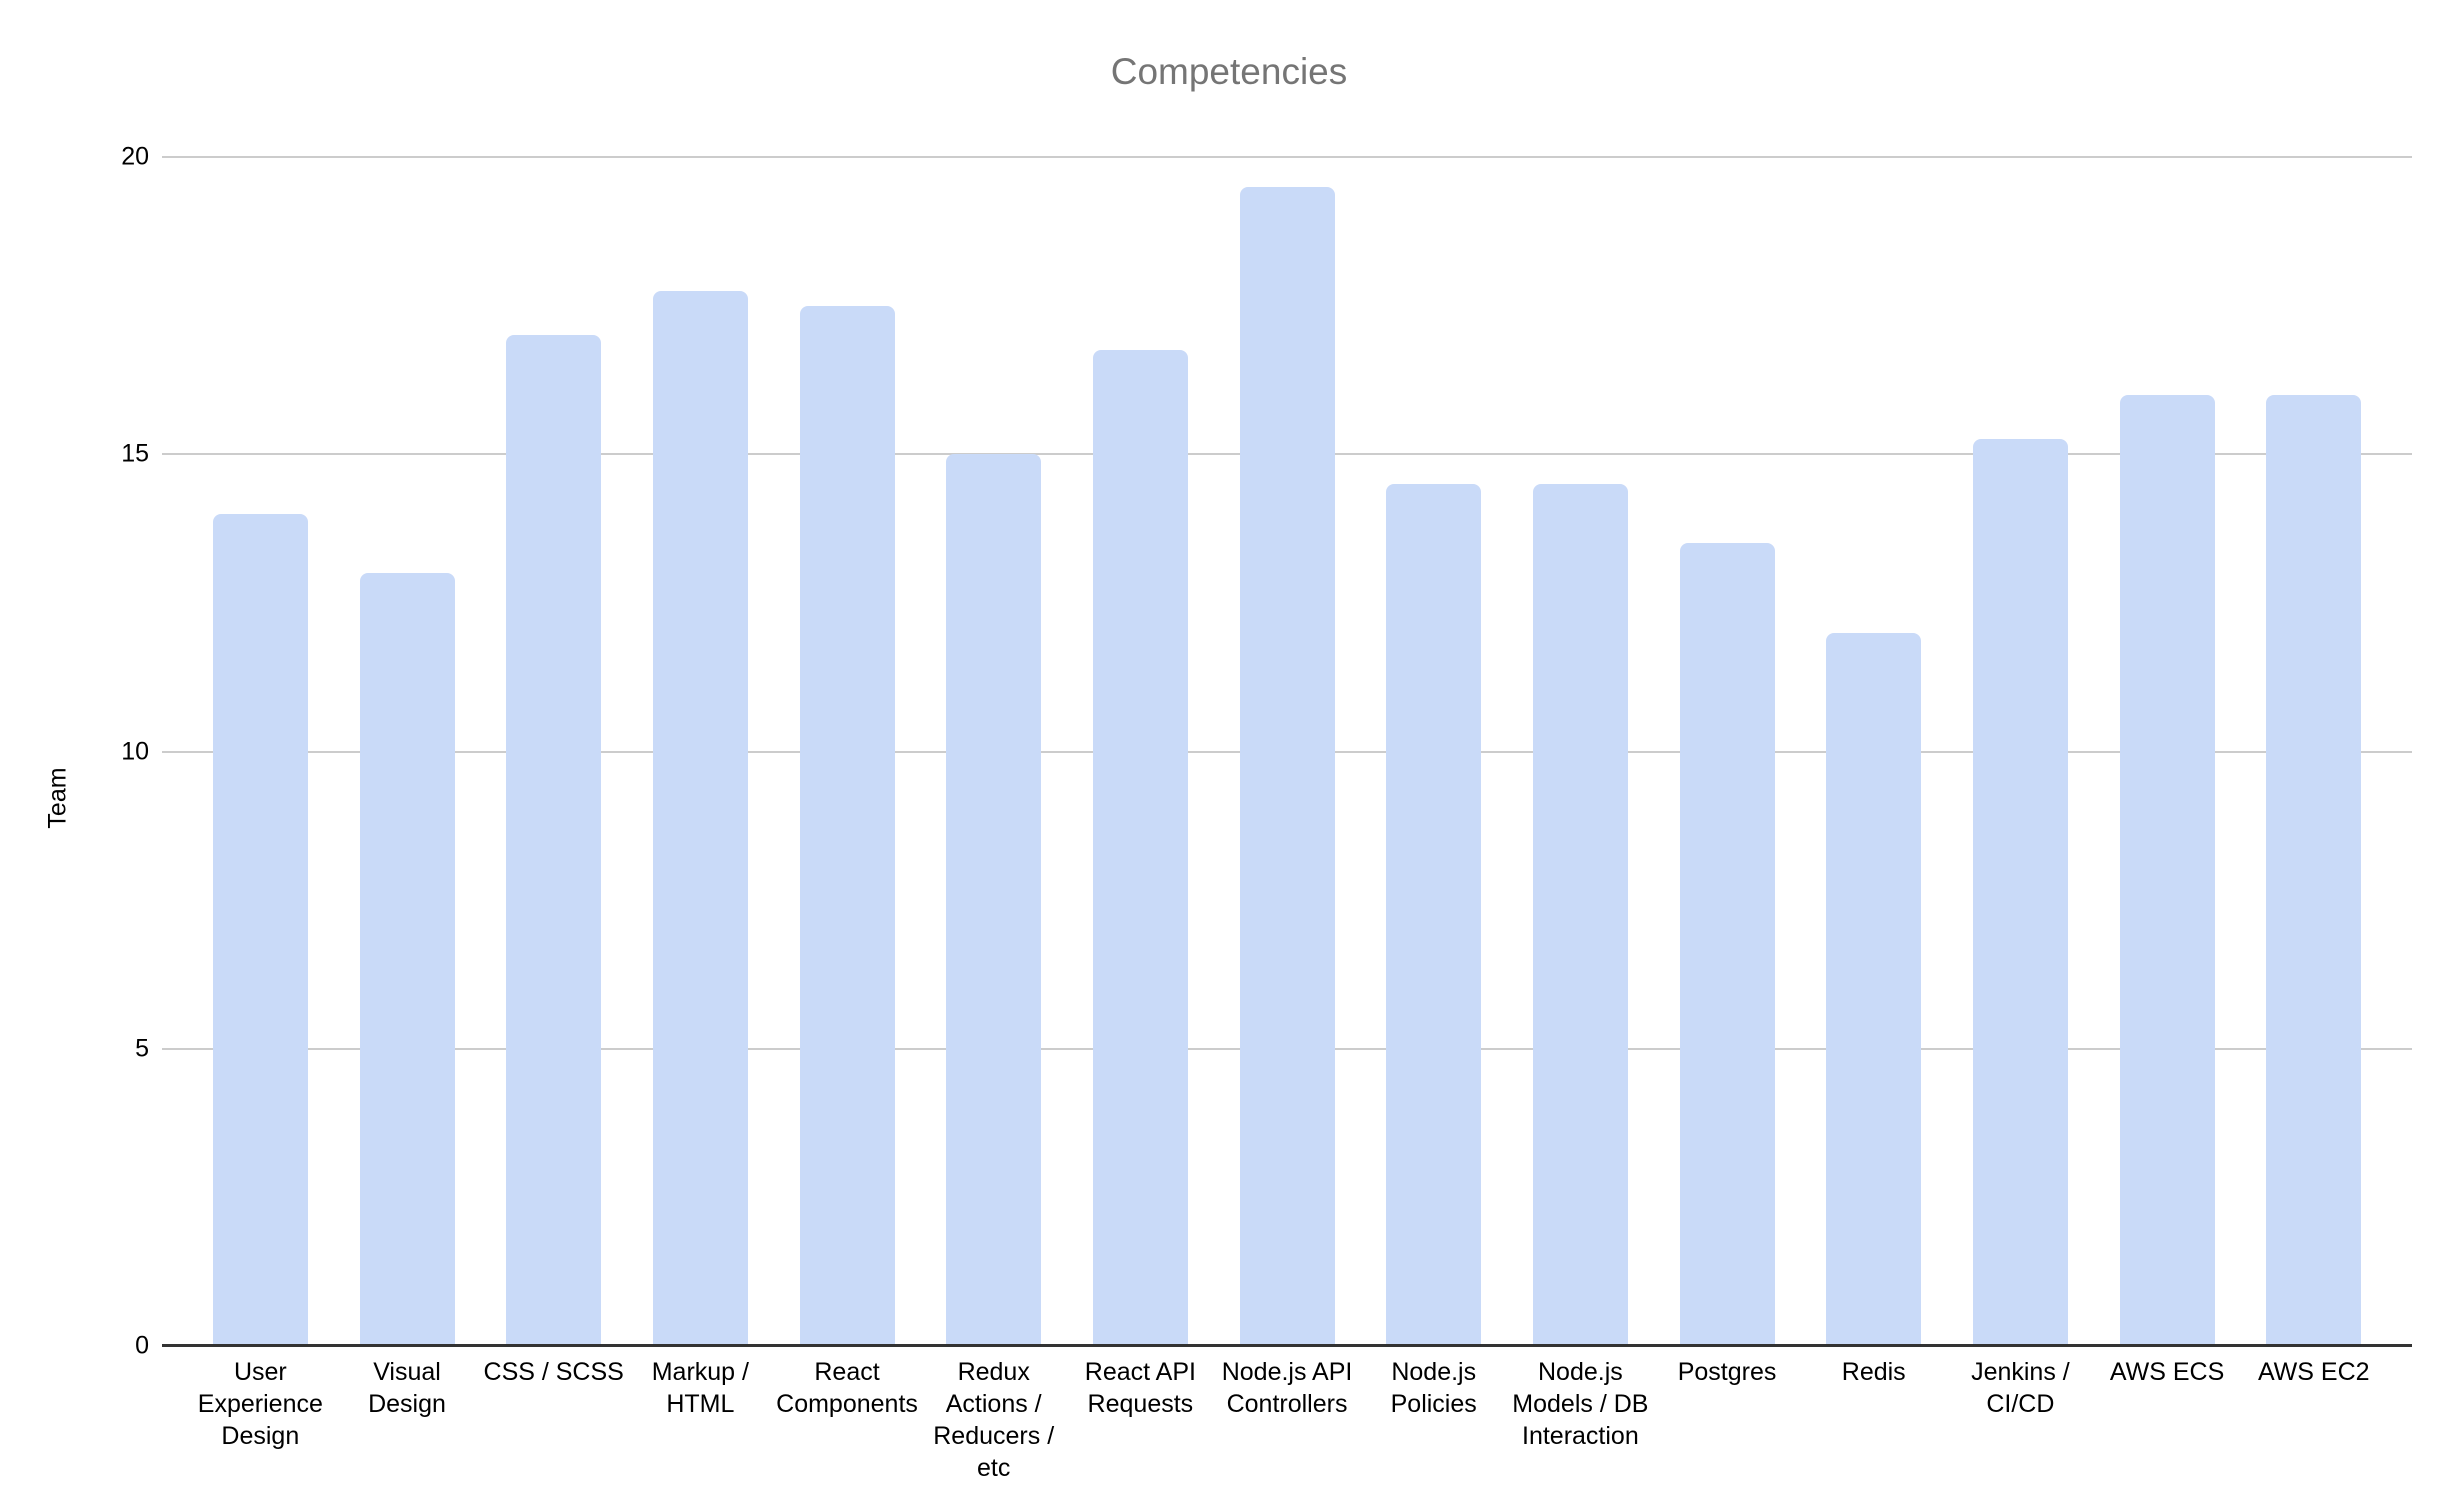 The width and height of the screenshot is (2458, 1504). Describe the element at coordinates (1727, 1420) in the screenshot. I see `x-label-cell-postgres: Postgres` at that location.